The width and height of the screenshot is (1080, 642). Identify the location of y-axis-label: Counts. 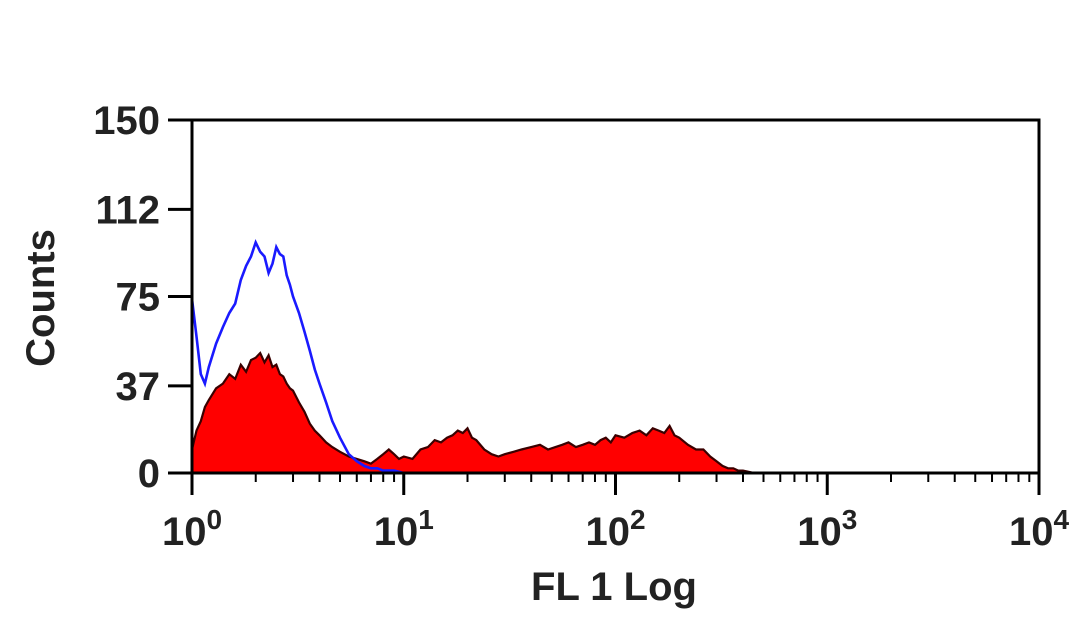
(41, 298).